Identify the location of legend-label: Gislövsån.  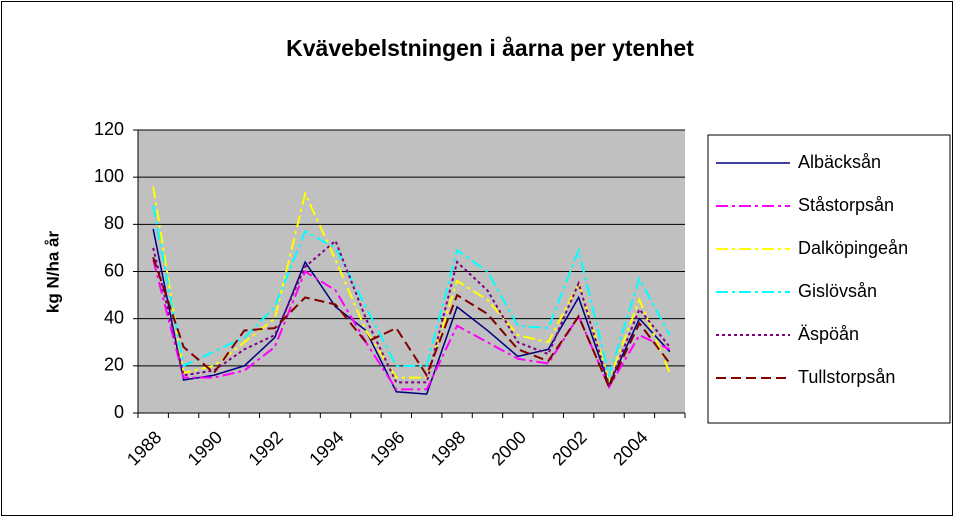
(837, 291).